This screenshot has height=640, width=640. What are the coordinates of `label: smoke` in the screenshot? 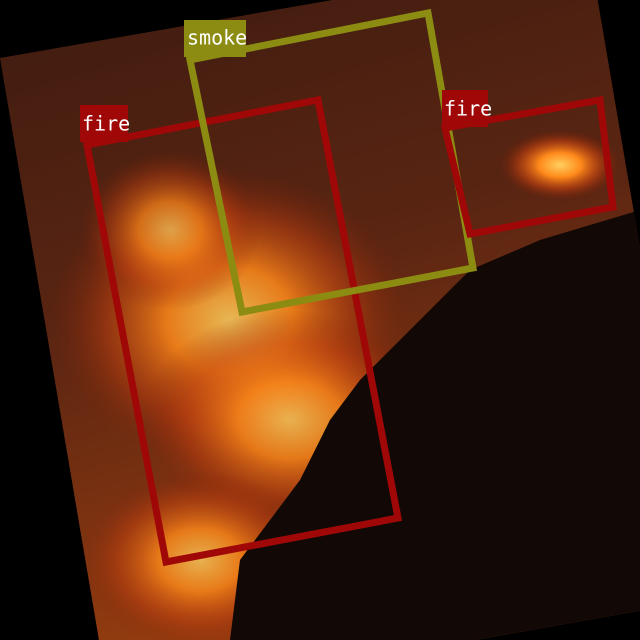 It's located at (217, 38).